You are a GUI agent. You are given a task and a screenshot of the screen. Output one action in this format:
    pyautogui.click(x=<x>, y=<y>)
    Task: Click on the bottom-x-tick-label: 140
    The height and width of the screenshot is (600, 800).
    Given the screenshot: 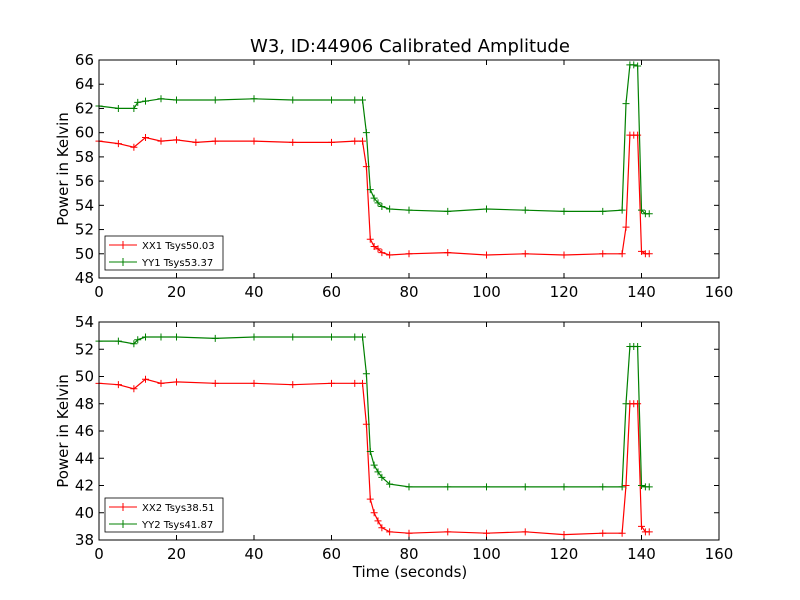 What is the action you would take?
    pyautogui.click(x=641, y=554)
    